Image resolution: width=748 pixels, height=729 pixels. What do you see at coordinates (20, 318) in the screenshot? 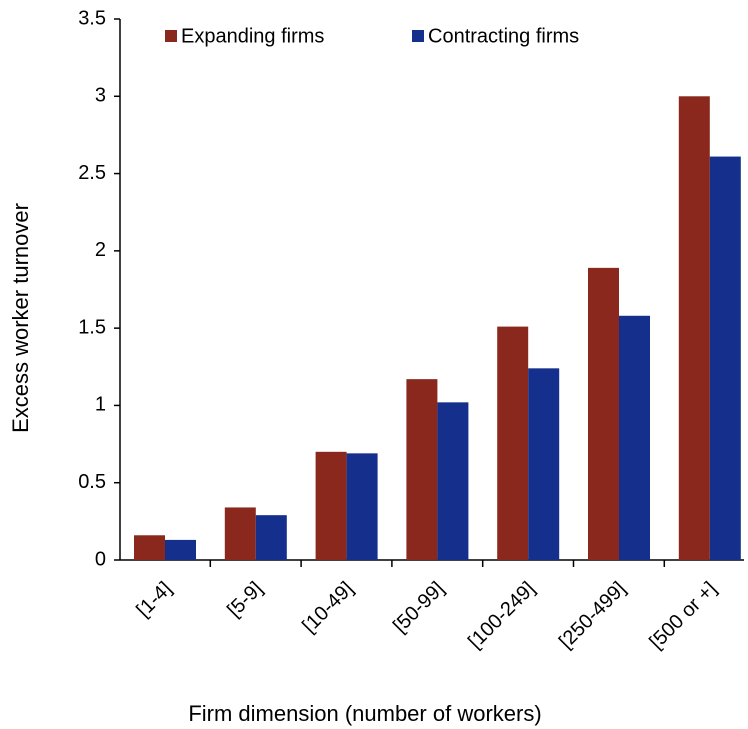
I see `y-axis-title: Excess worker turnover` at bounding box center [20, 318].